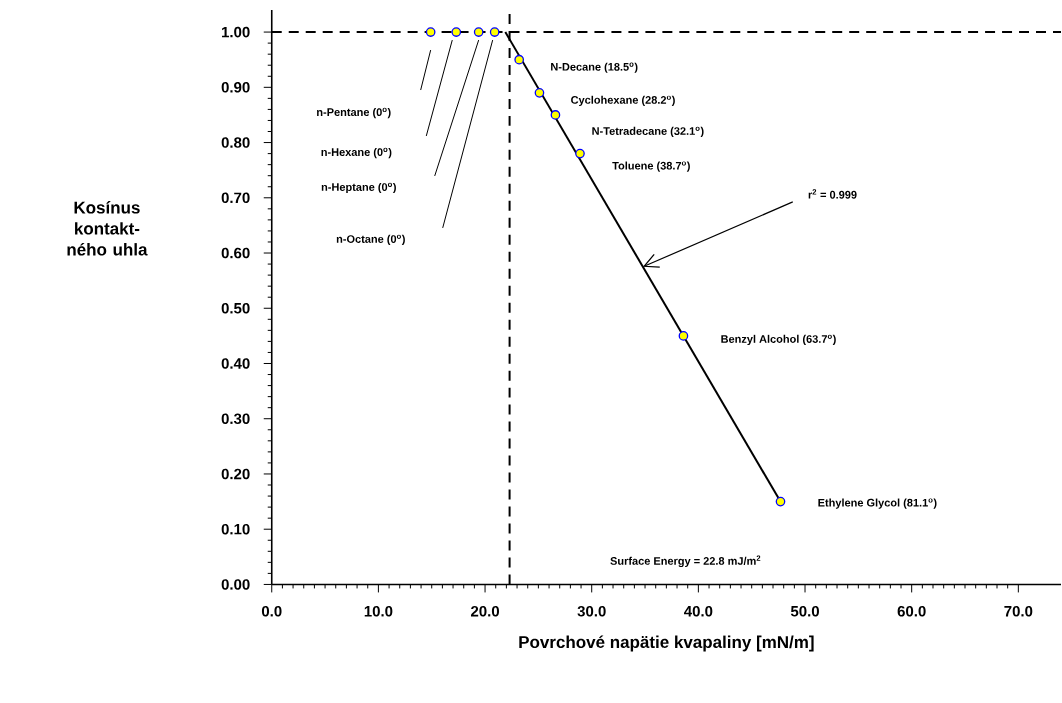  I want to click on annotation: n-Pentane (0$^{o}$), so click(354, 113).